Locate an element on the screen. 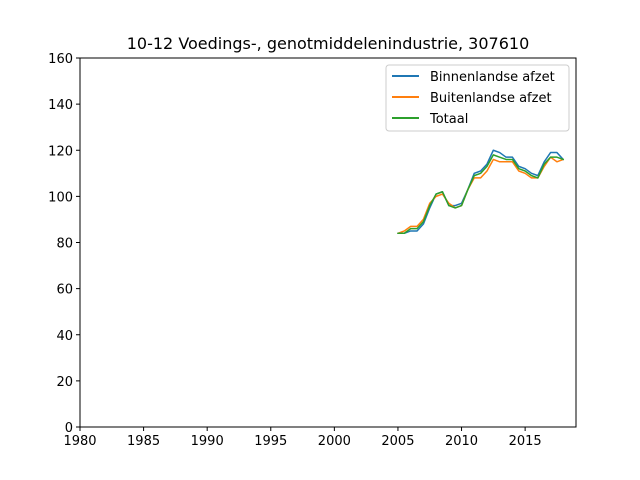 The height and width of the screenshot is (480, 640). y-tick-label: 20 is located at coordinates (64, 382).